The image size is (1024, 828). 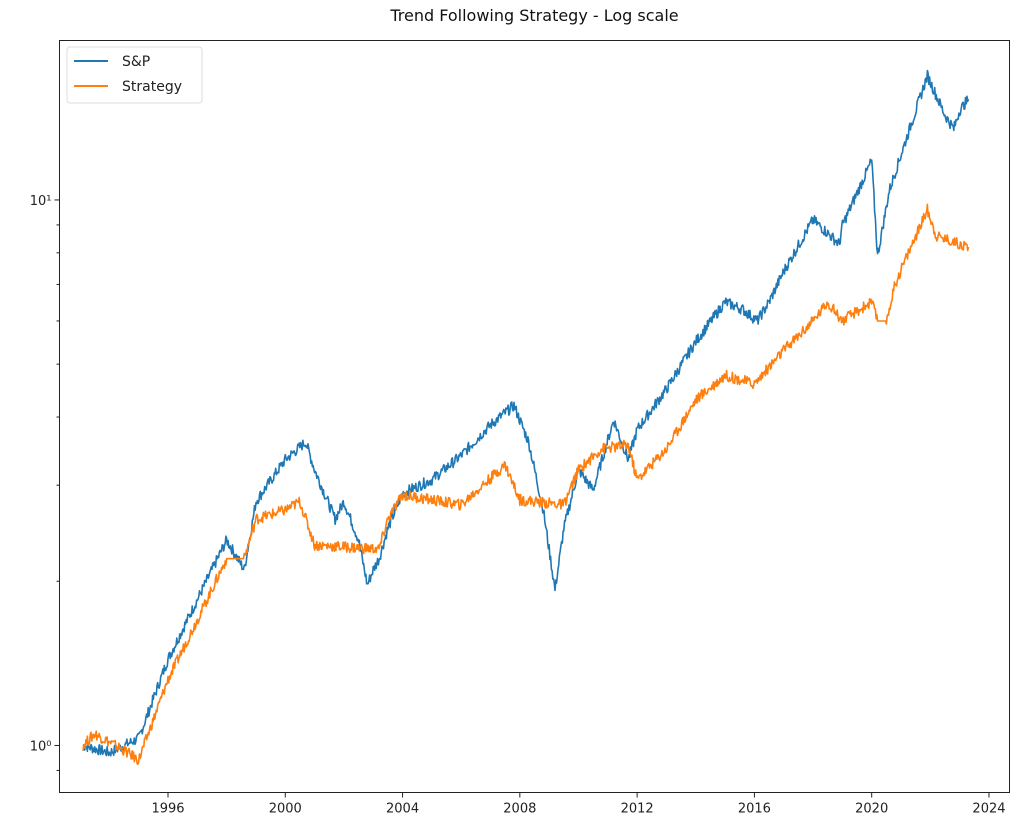 What do you see at coordinates (637, 809) in the screenshot?
I see `x-tick-label: 2012` at bounding box center [637, 809].